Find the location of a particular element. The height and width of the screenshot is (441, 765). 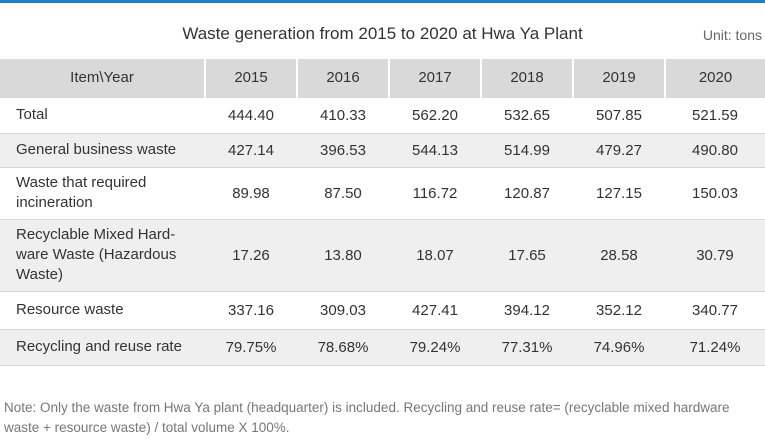

table-cell: 28.58 is located at coordinates (619, 255).